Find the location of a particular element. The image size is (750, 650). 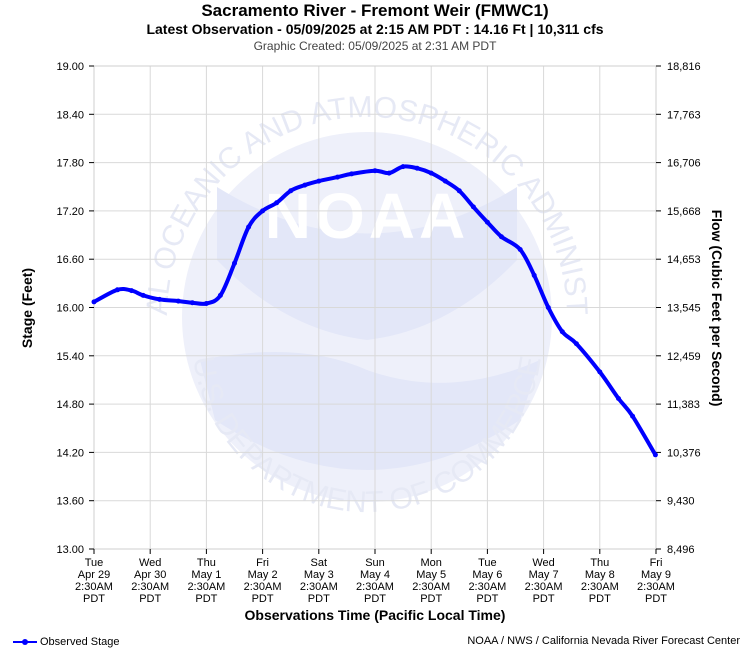

y-tick-label: 19.00 is located at coordinates (70, 67).